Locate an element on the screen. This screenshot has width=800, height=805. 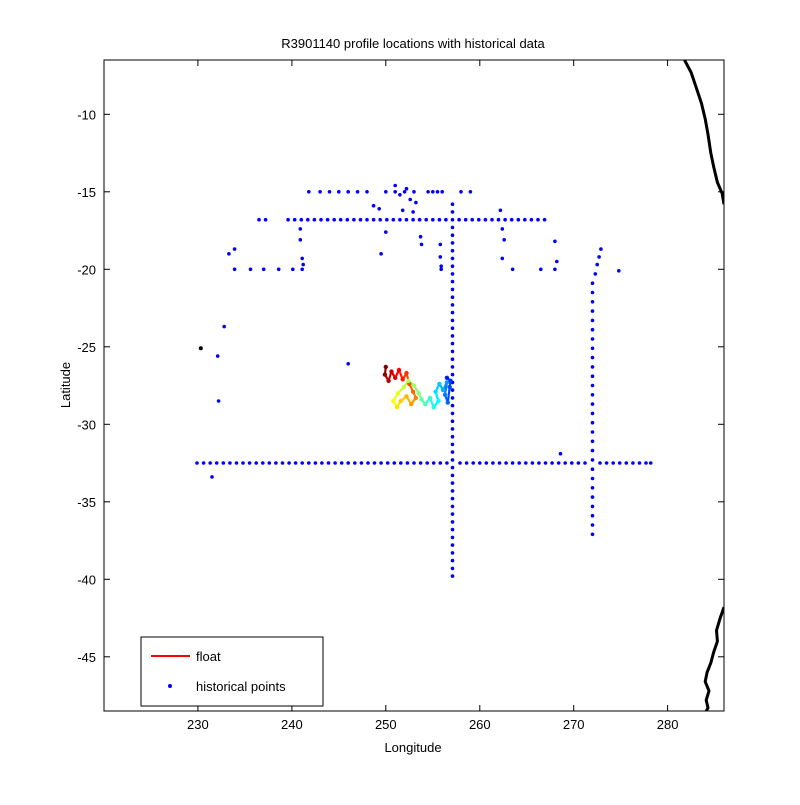
legend-box is located at coordinates (232, 671).